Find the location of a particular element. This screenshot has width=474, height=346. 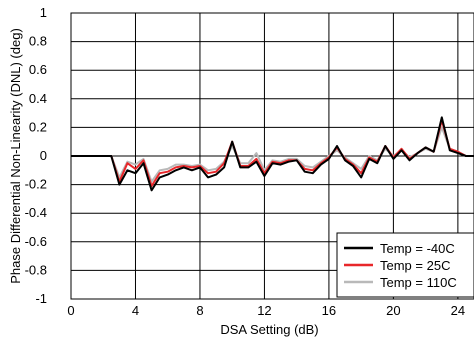

y-tick-label: 0.6 is located at coordinates (38, 69).